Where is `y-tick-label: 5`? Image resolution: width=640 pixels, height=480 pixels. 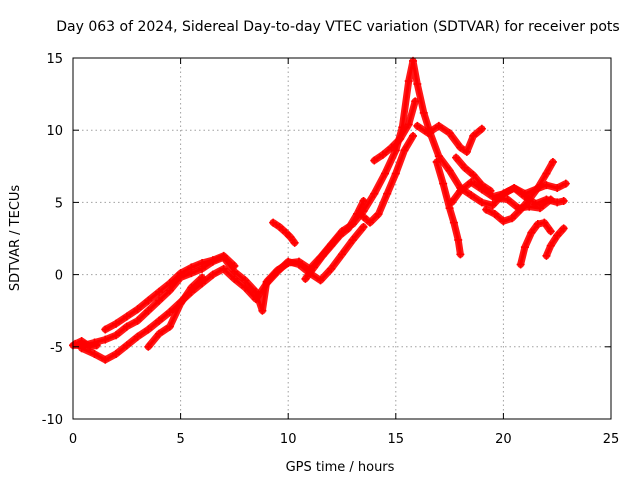
y-tick-label: 5 is located at coordinates (59, 203).